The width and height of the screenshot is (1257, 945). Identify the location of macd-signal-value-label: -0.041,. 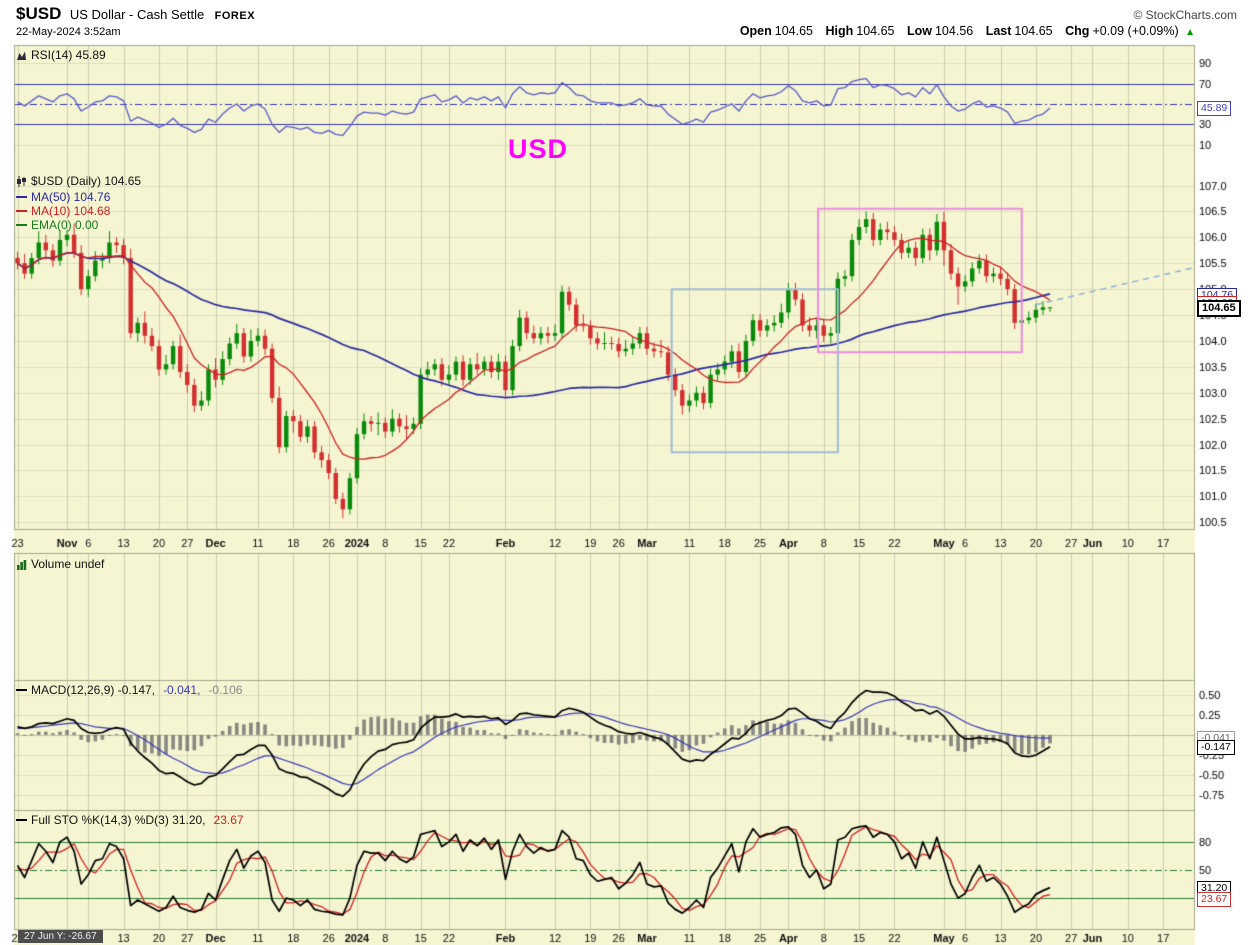
(182, 690).